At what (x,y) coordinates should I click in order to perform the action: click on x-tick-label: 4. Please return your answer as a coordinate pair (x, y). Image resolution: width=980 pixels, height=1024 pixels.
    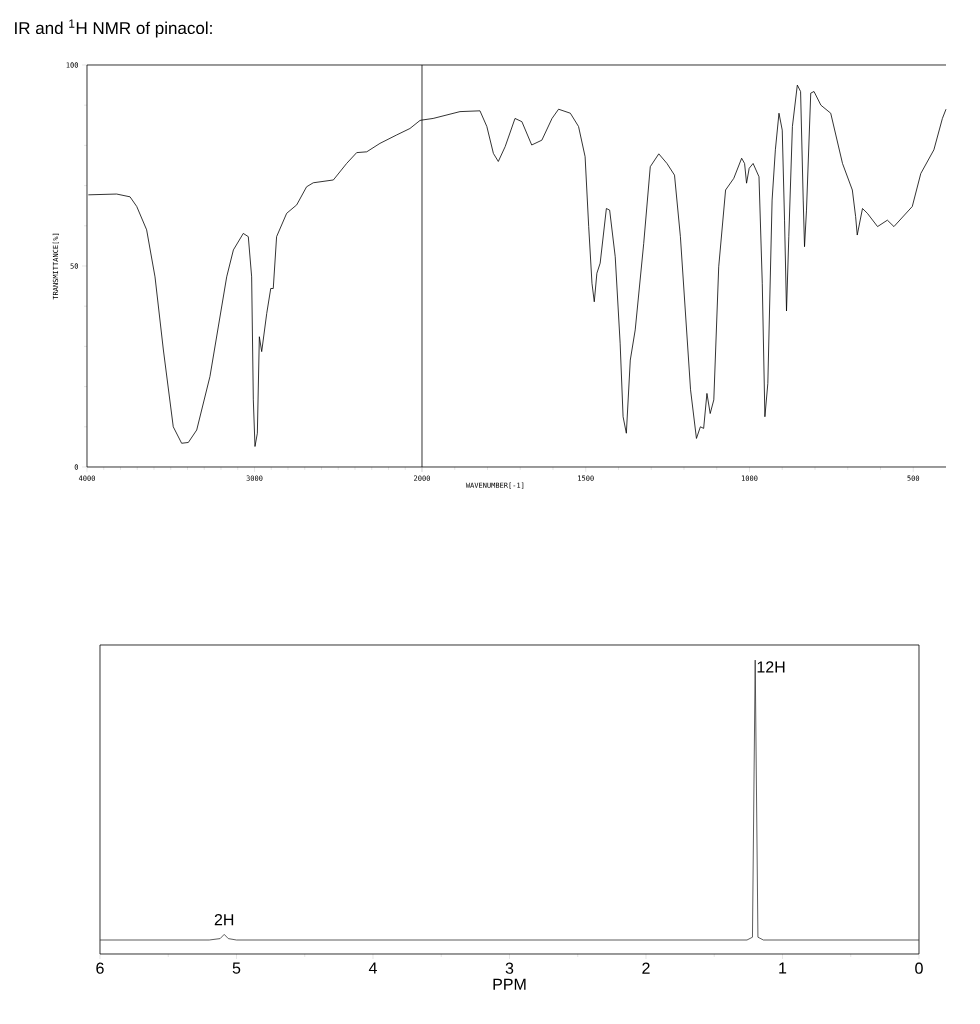
    Looking at the image, I should click on (372, 968).